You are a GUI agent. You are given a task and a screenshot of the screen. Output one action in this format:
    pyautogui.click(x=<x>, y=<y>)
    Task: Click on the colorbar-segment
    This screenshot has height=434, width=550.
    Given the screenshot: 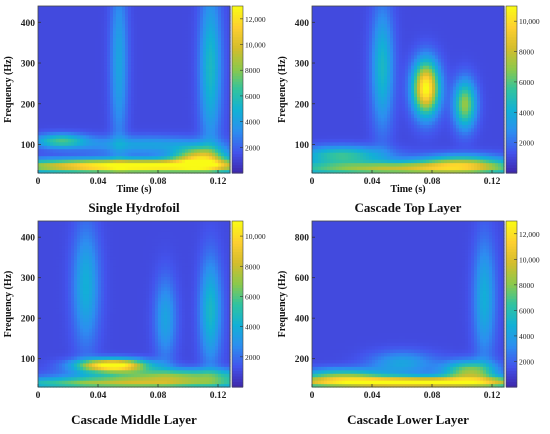 What is the action you would take?
    pyautogui.click(x=237, y=7)
    